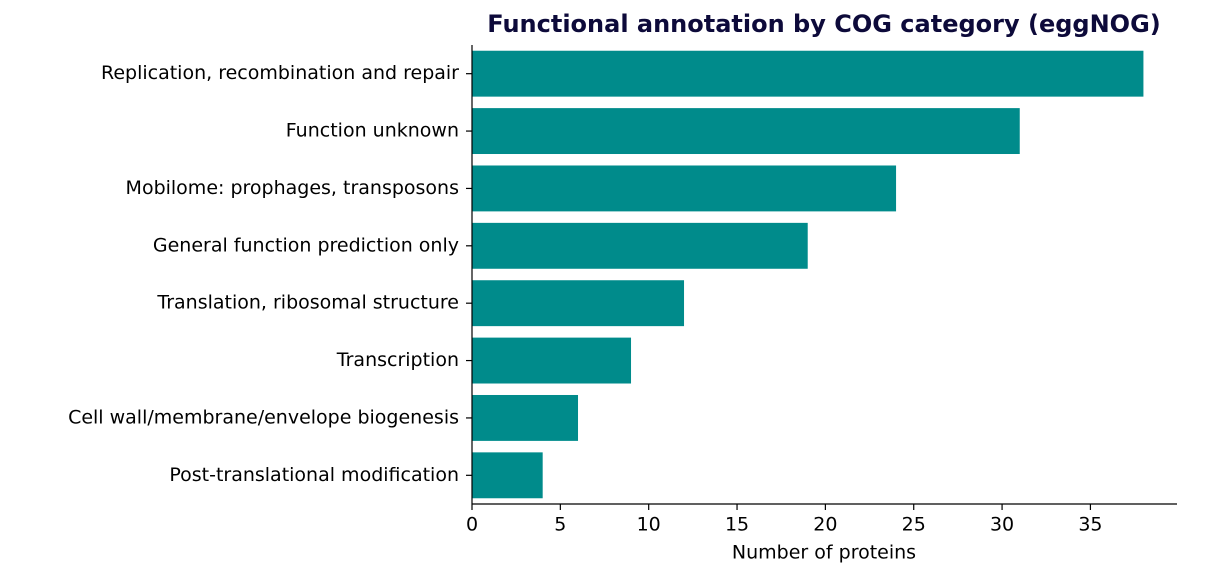 The image size is (1217, 577). What do you see at coordinates (292, 188) in the screenshot?
I see `y-tick-label: Mobilome: prophages, transposons` at bounding box center [292, 188].